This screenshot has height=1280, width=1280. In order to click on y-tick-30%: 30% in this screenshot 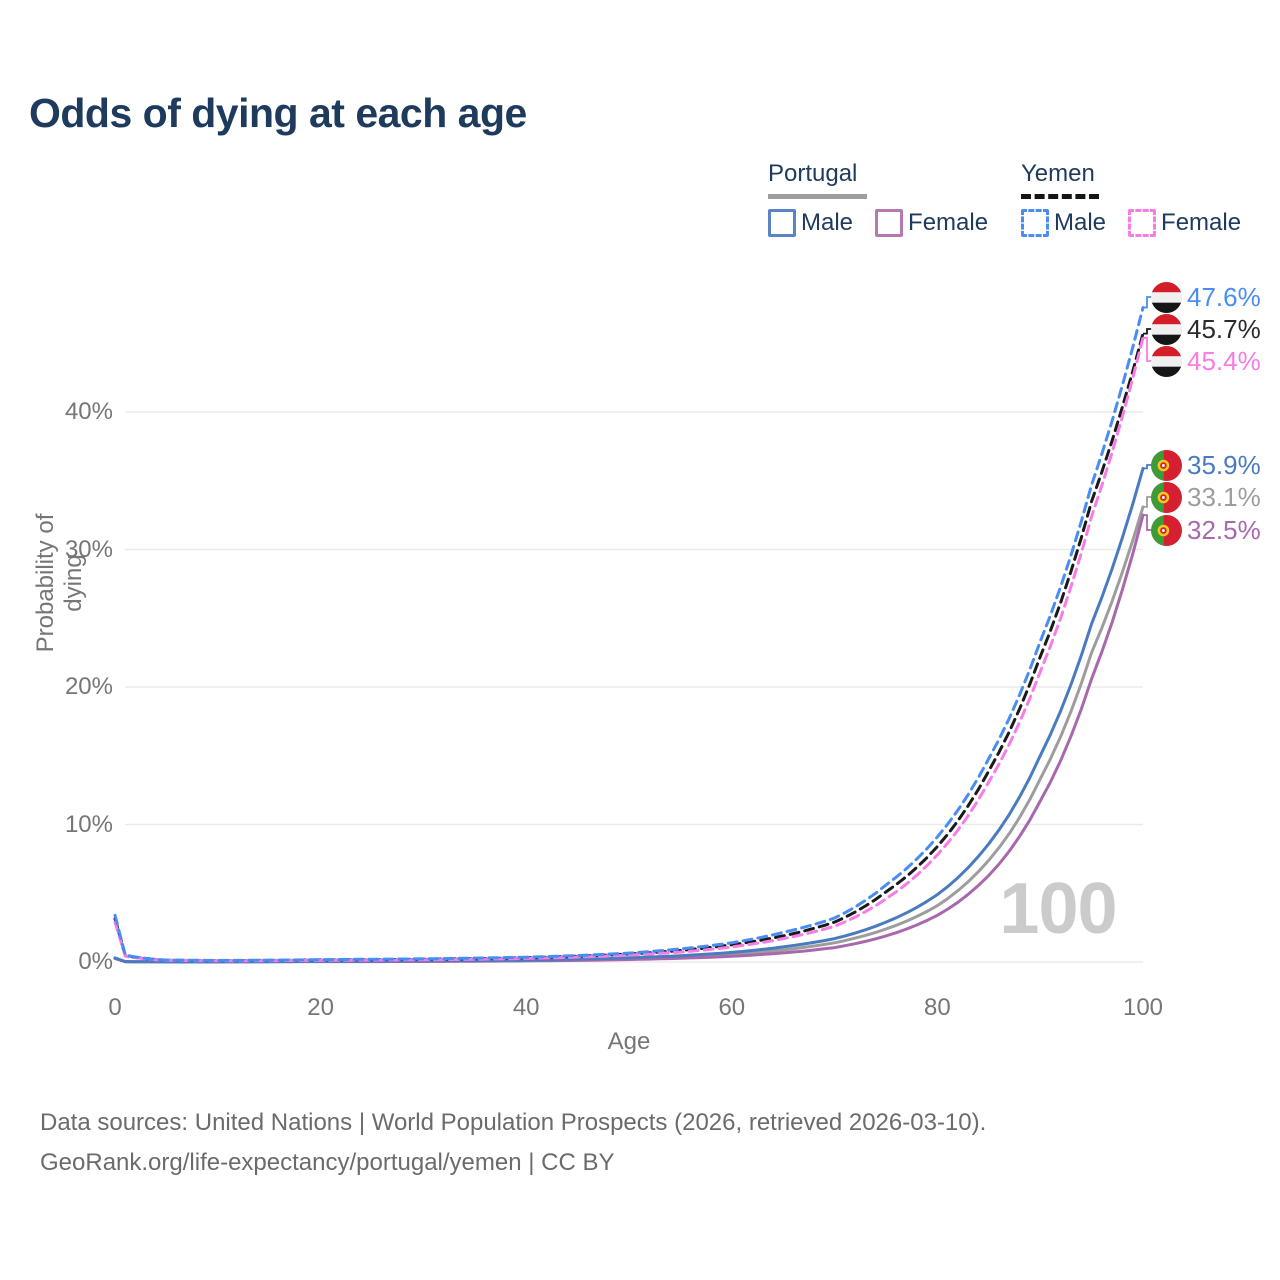, I will do `click(88, 549)`.